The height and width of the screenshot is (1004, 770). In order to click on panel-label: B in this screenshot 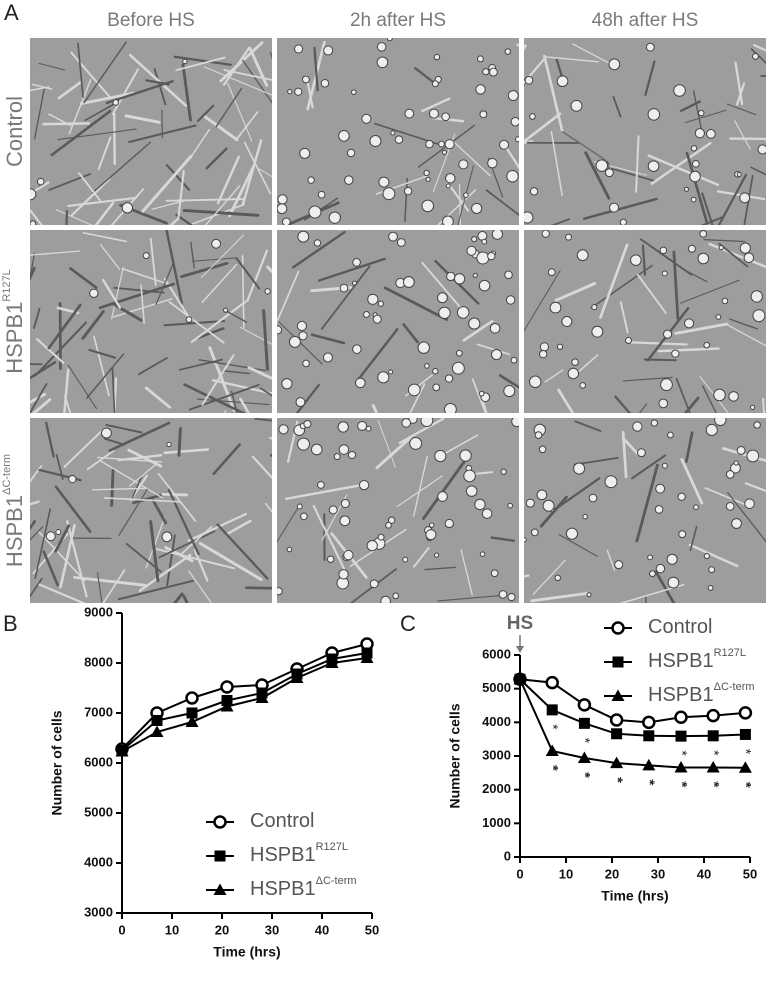, I will do `click(10, 623)`.